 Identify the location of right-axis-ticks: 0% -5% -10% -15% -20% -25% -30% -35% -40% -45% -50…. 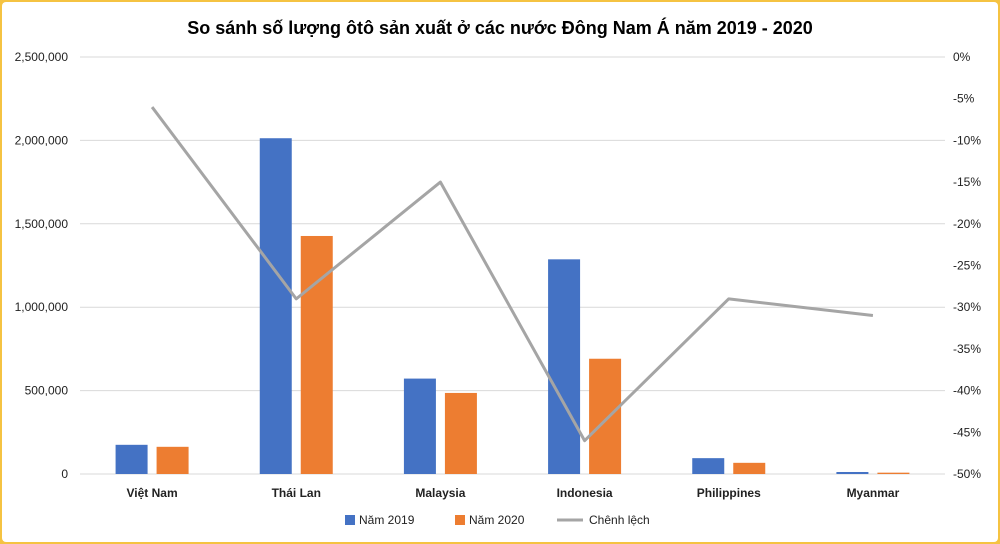
(967, 265).